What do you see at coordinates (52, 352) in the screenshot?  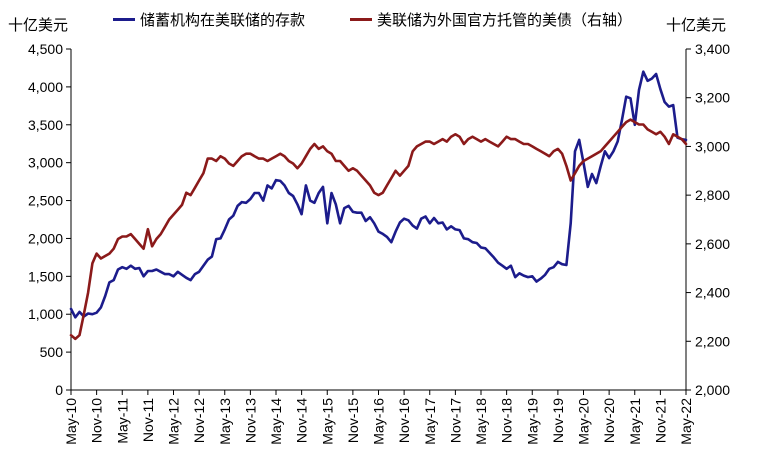 I see `left-y-tick-label: 500` at bounding box center [52, 352].